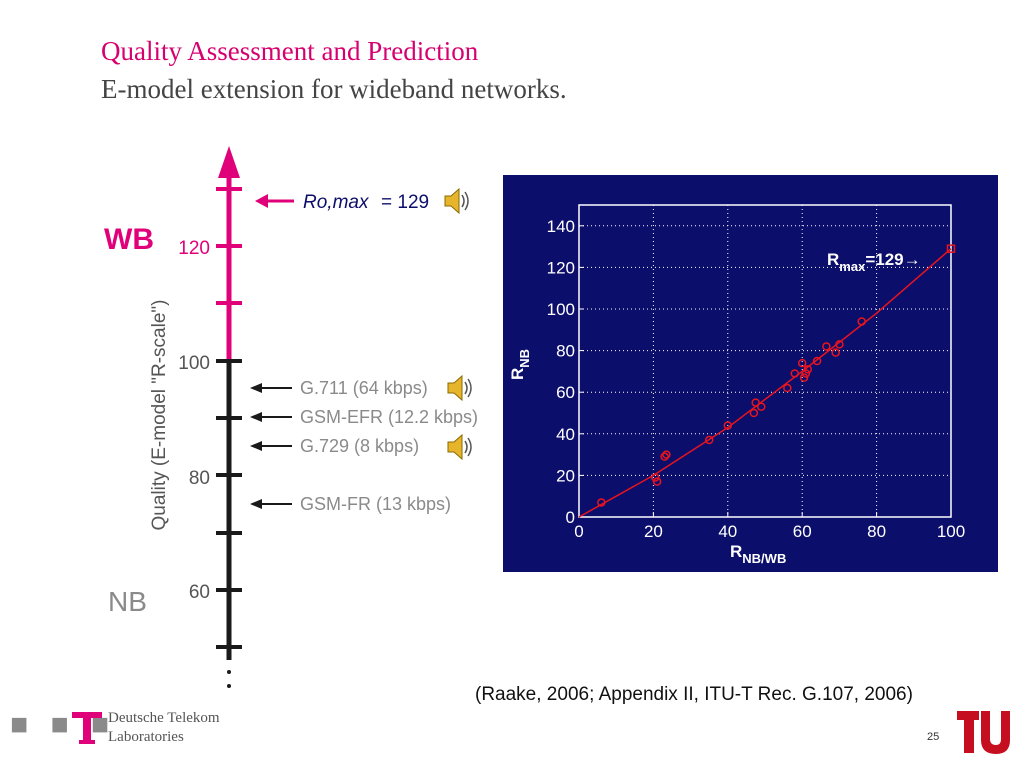  What do you see at coordinates (997, 722) in the screenshot?
I see `tu-logo-text: berlin` at bounding box center [997, 722].